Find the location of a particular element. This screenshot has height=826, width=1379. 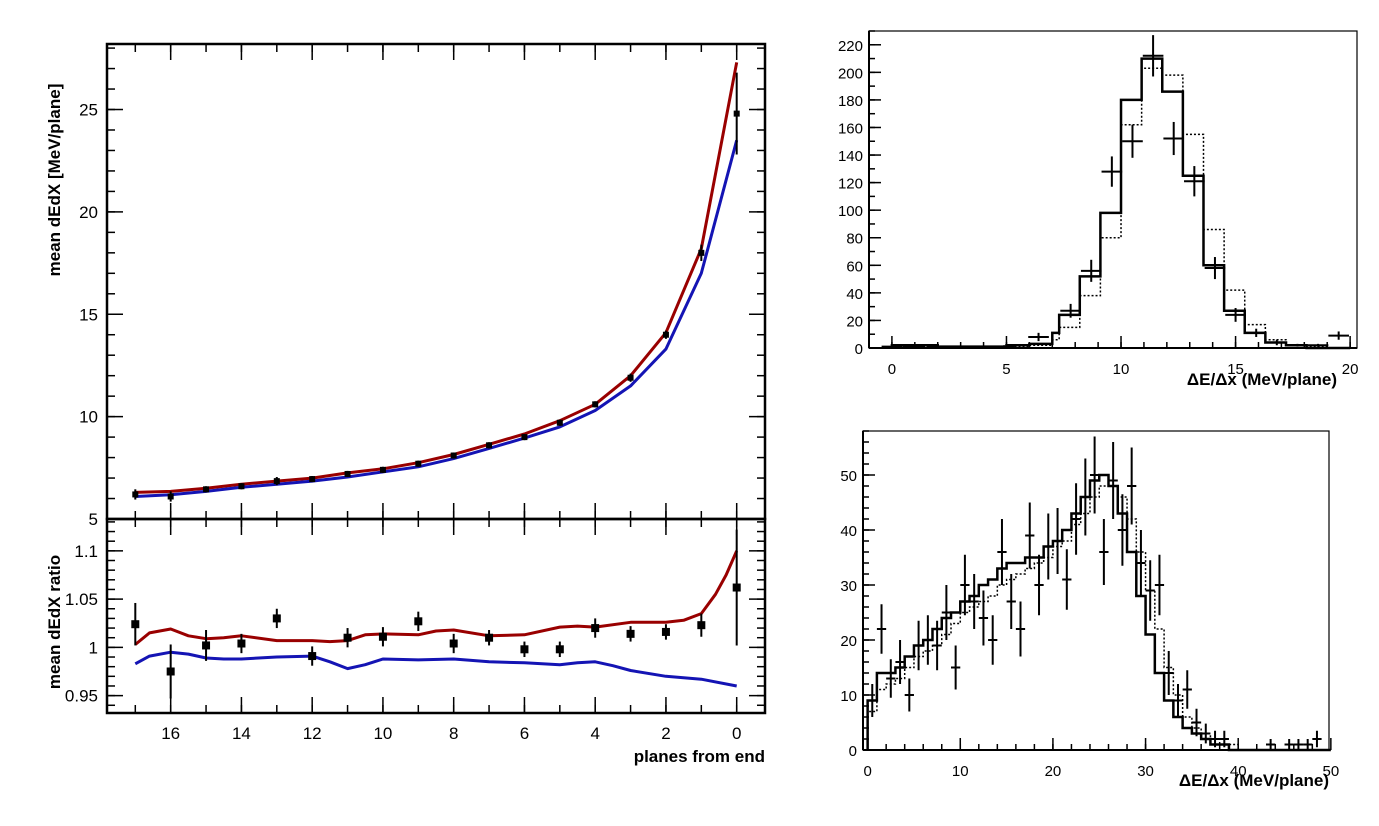

hist-dotted is located at coordinates (1098, 618).